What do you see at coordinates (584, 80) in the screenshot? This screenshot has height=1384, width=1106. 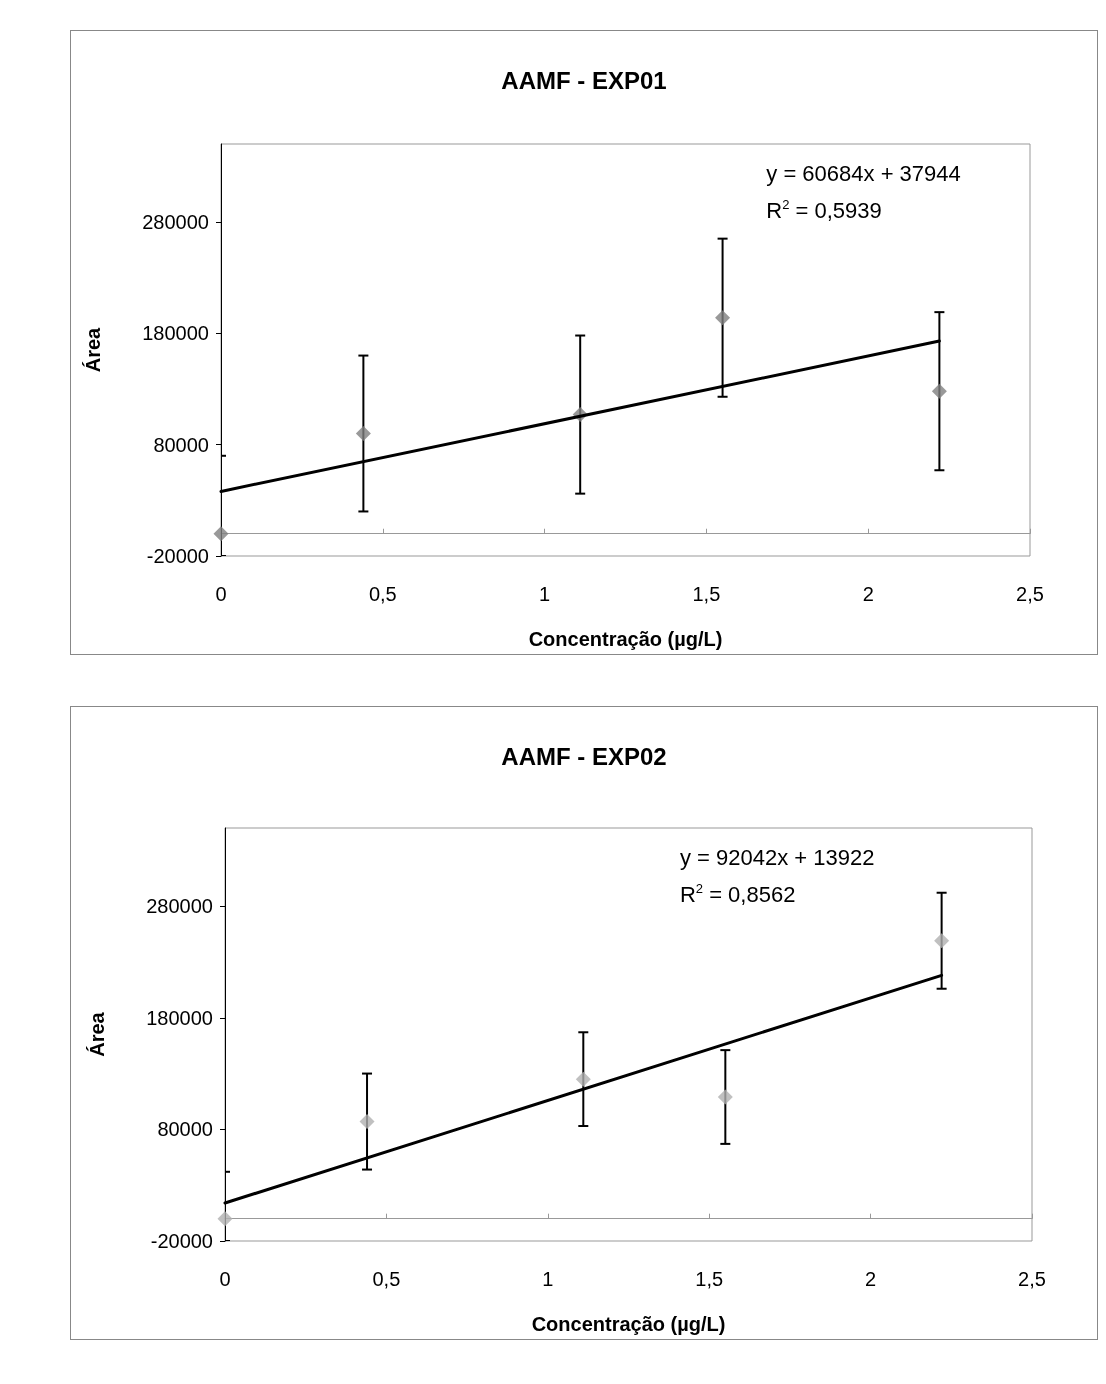 I see `chart-title: AAMF - EXP01` at bounding box center [584, 80].